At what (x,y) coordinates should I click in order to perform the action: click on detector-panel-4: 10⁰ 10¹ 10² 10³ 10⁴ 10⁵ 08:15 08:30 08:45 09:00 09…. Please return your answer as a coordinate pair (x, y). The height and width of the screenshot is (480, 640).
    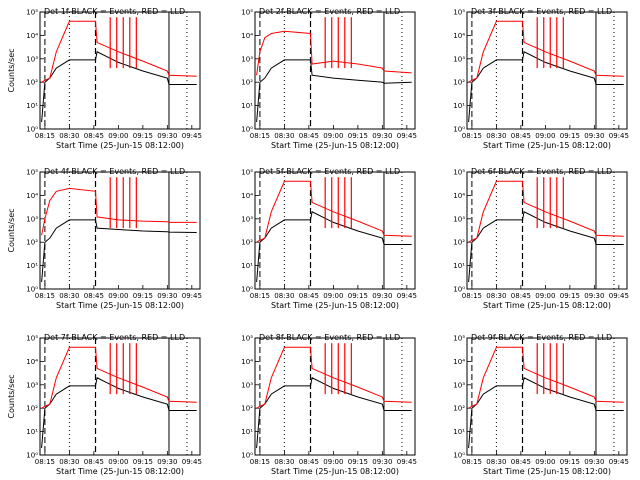
    Looking at the image, I should click on (104, 238).